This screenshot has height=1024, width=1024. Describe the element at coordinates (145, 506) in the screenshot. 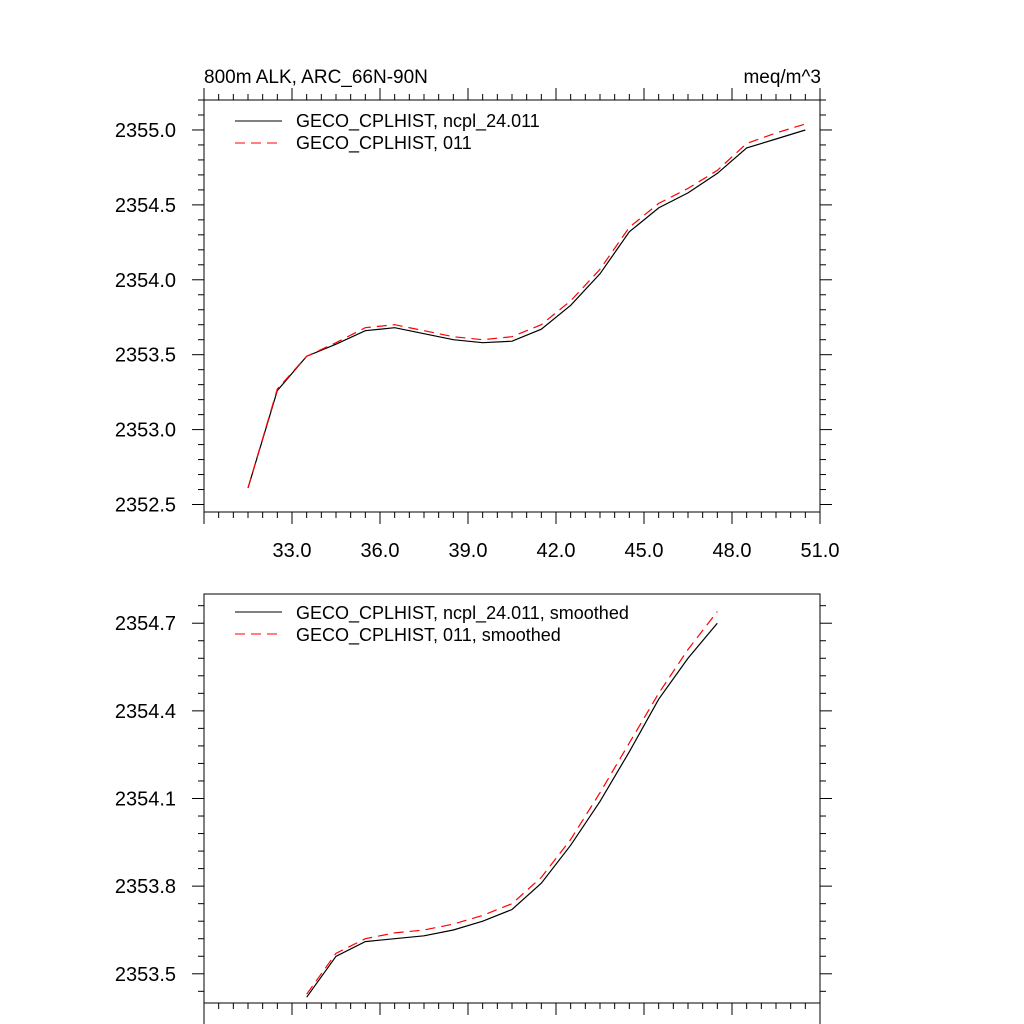

I see `y-tick-label: 2352.5` at that location.